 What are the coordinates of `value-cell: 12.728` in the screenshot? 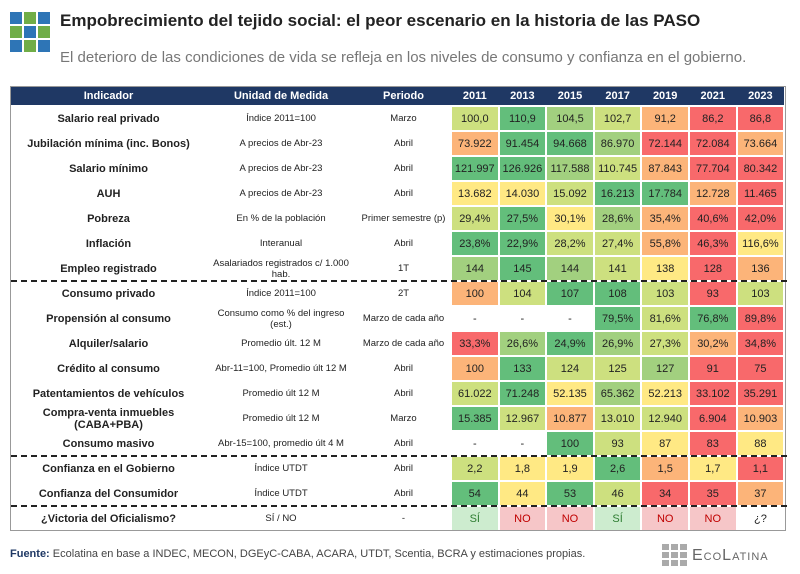 It's located at (713, 193).